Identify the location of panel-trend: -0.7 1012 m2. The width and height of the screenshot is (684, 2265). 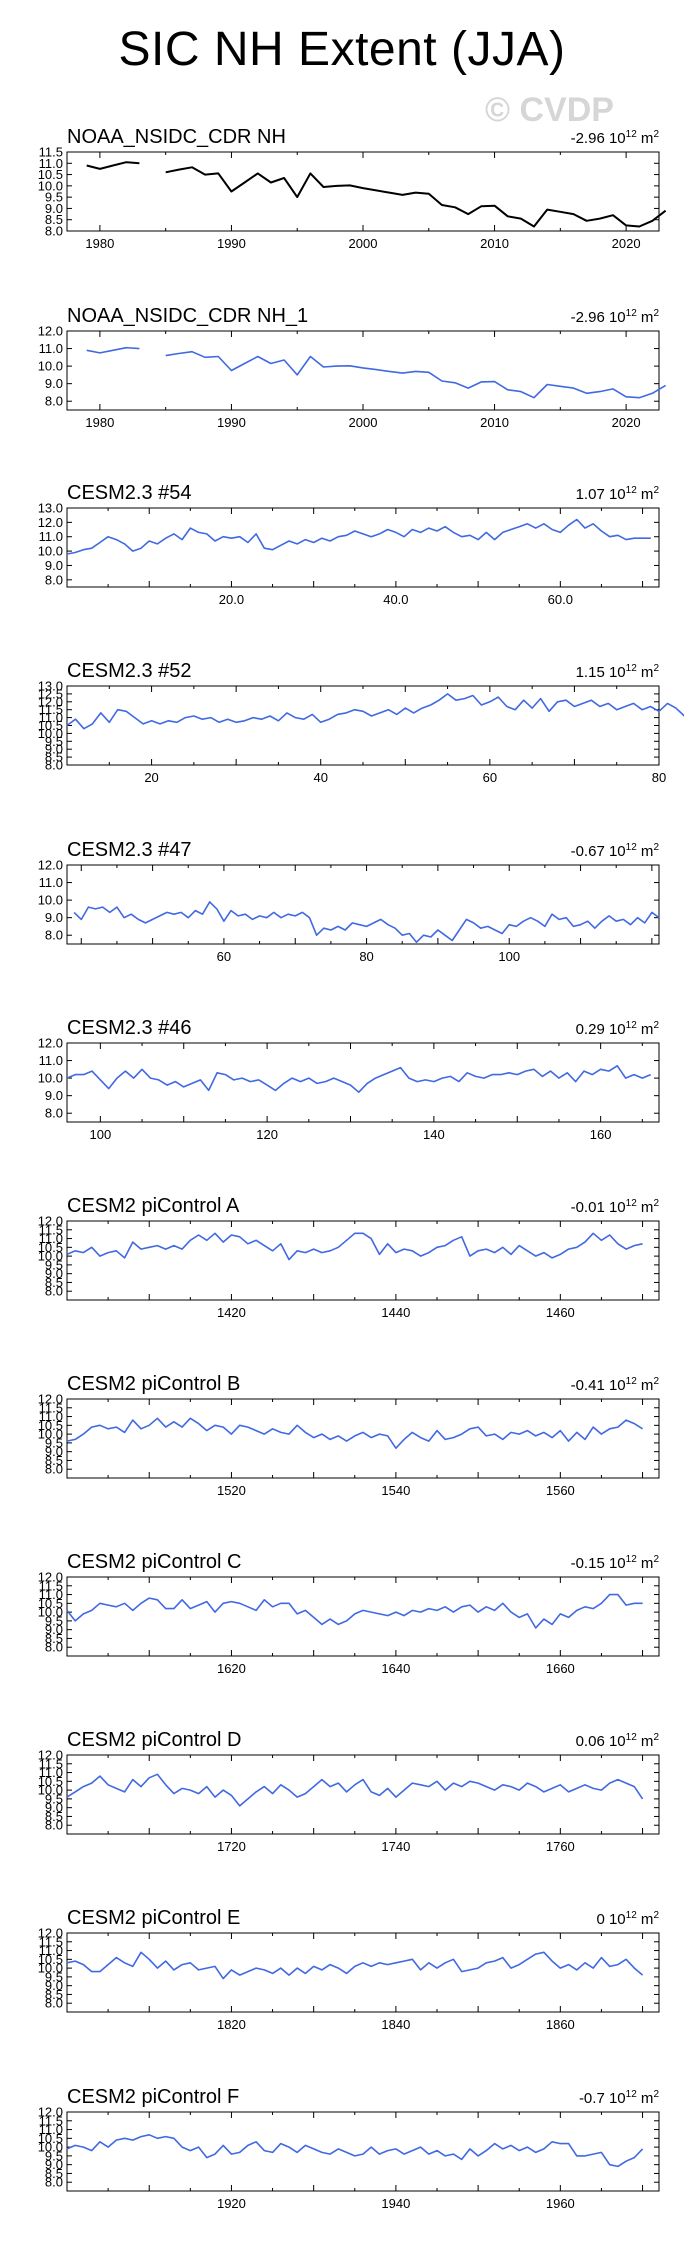
(619, 2098).